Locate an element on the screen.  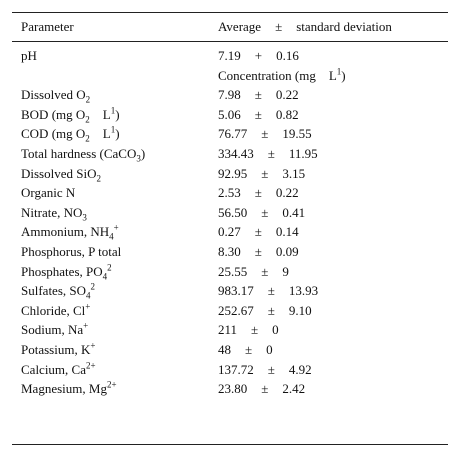
superscript: 2+ is located at coordinates (111, 384).